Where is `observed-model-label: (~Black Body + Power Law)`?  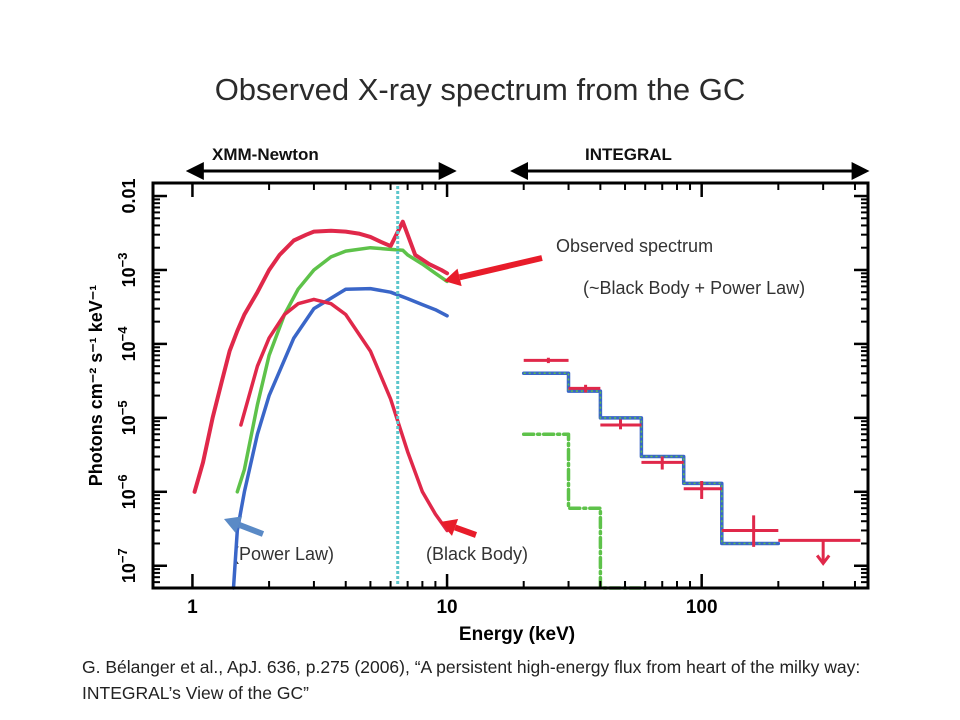
observed-model-label: (~Black Body + Power Law) is located at coordinates (694, 288).